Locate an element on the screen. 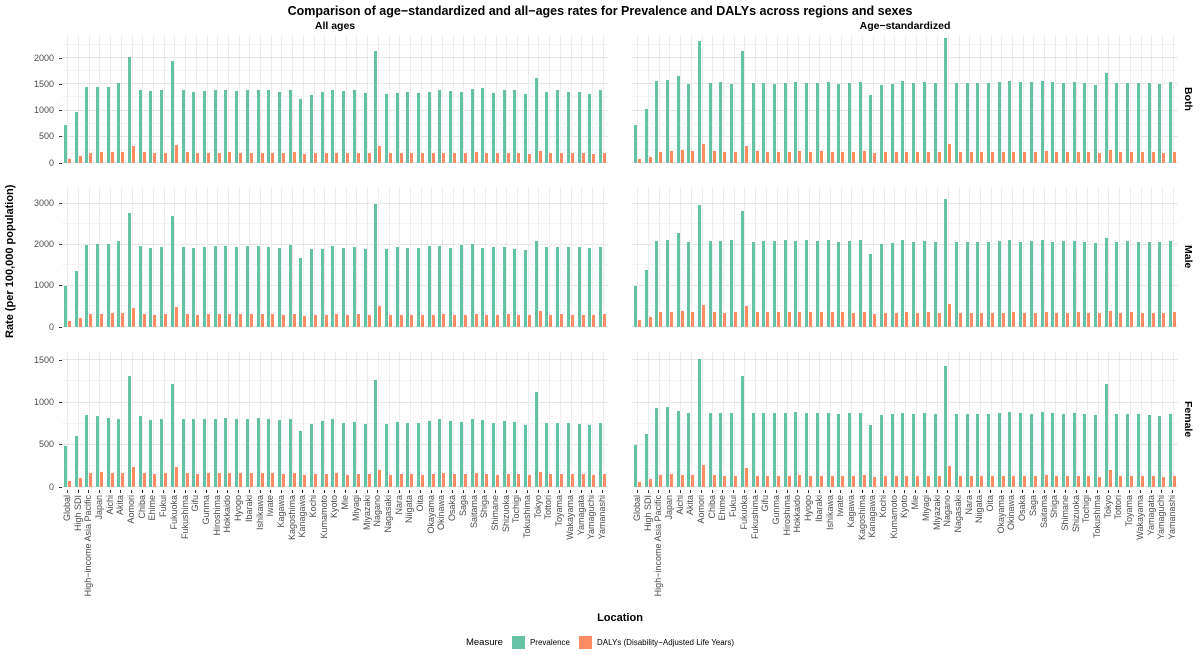 The width and height of the screenshot is (1200, 655). x-tick-cell: Fukui is located at coordinates (163, 549).